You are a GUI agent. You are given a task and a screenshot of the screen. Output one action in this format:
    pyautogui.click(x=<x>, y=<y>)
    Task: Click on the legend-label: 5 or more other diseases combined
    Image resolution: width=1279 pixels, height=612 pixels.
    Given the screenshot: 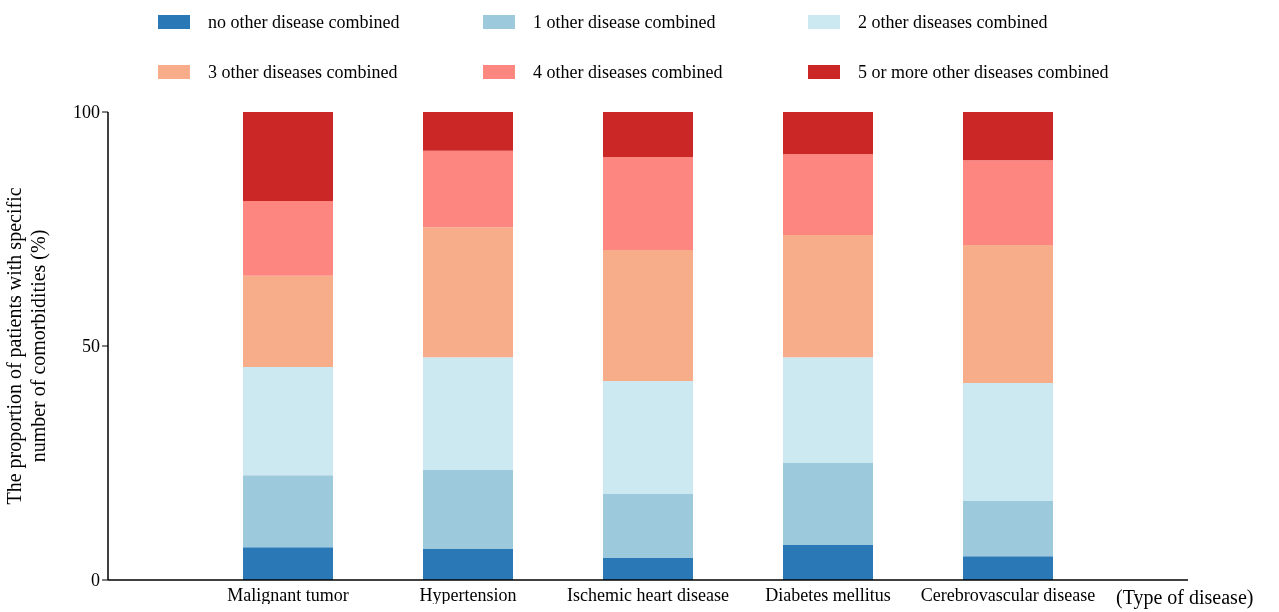 What is the action you would take?
    pyautogui.click(x=983, y=72)
    